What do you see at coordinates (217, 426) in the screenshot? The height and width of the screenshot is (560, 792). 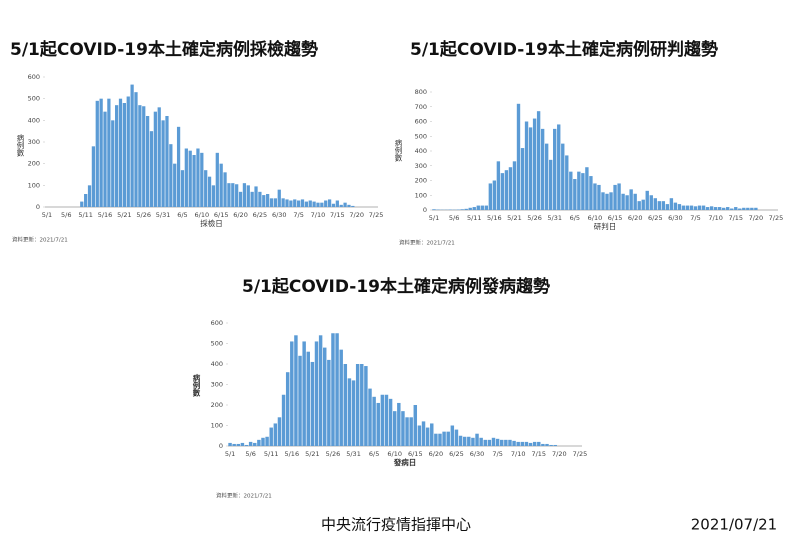 I see `y-tick-label: 100` at bounding box center [217, 426].